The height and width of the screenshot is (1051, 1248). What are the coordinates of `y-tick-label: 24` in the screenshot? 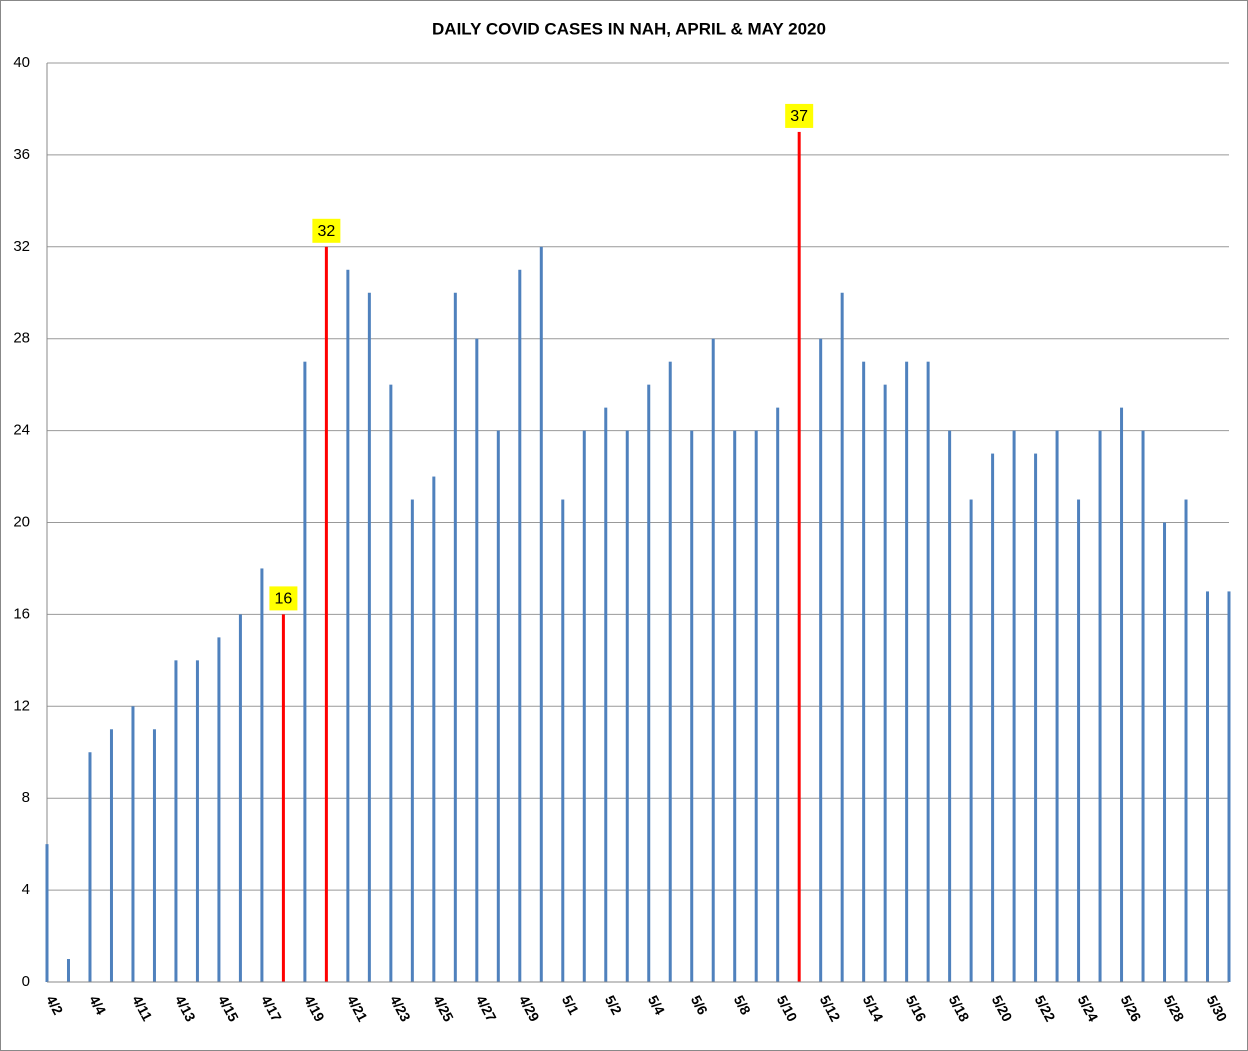 It's located at (21, 430).